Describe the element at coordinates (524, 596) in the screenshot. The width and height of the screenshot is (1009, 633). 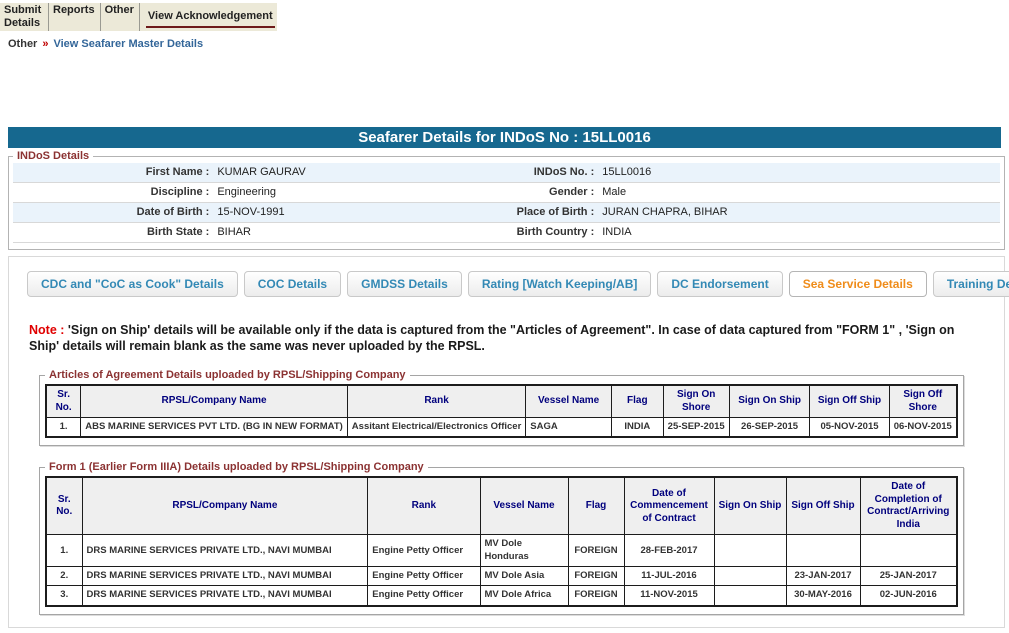
I see `table-cell: MV Dole Africa` at that location.